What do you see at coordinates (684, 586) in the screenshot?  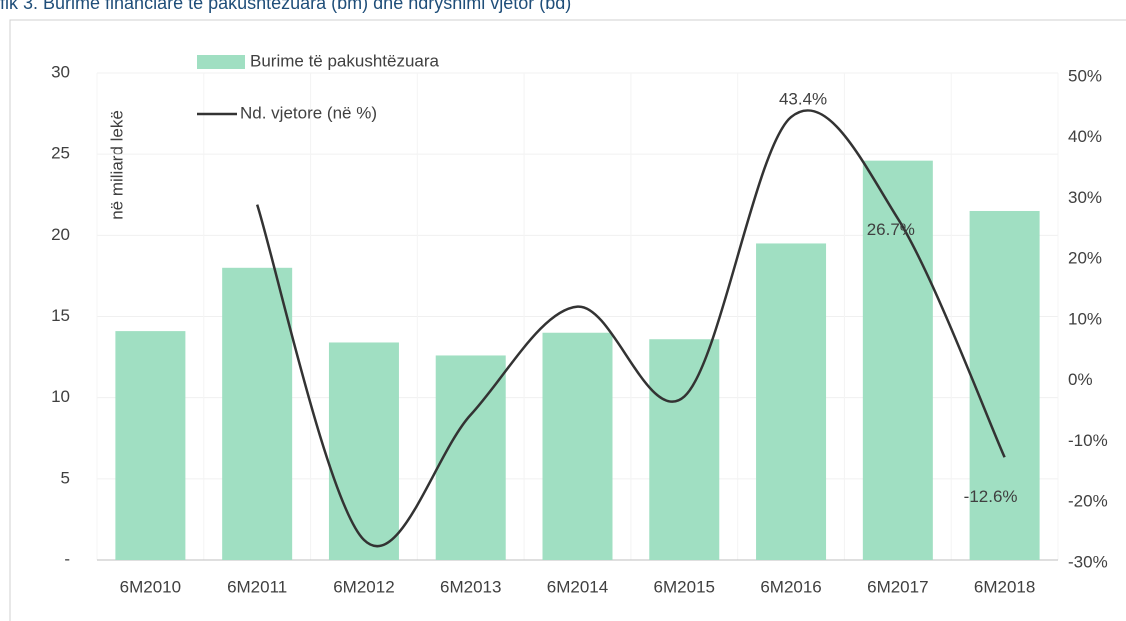 I see `x-tick-label: 6M2015` at bounding box center [684, 586].